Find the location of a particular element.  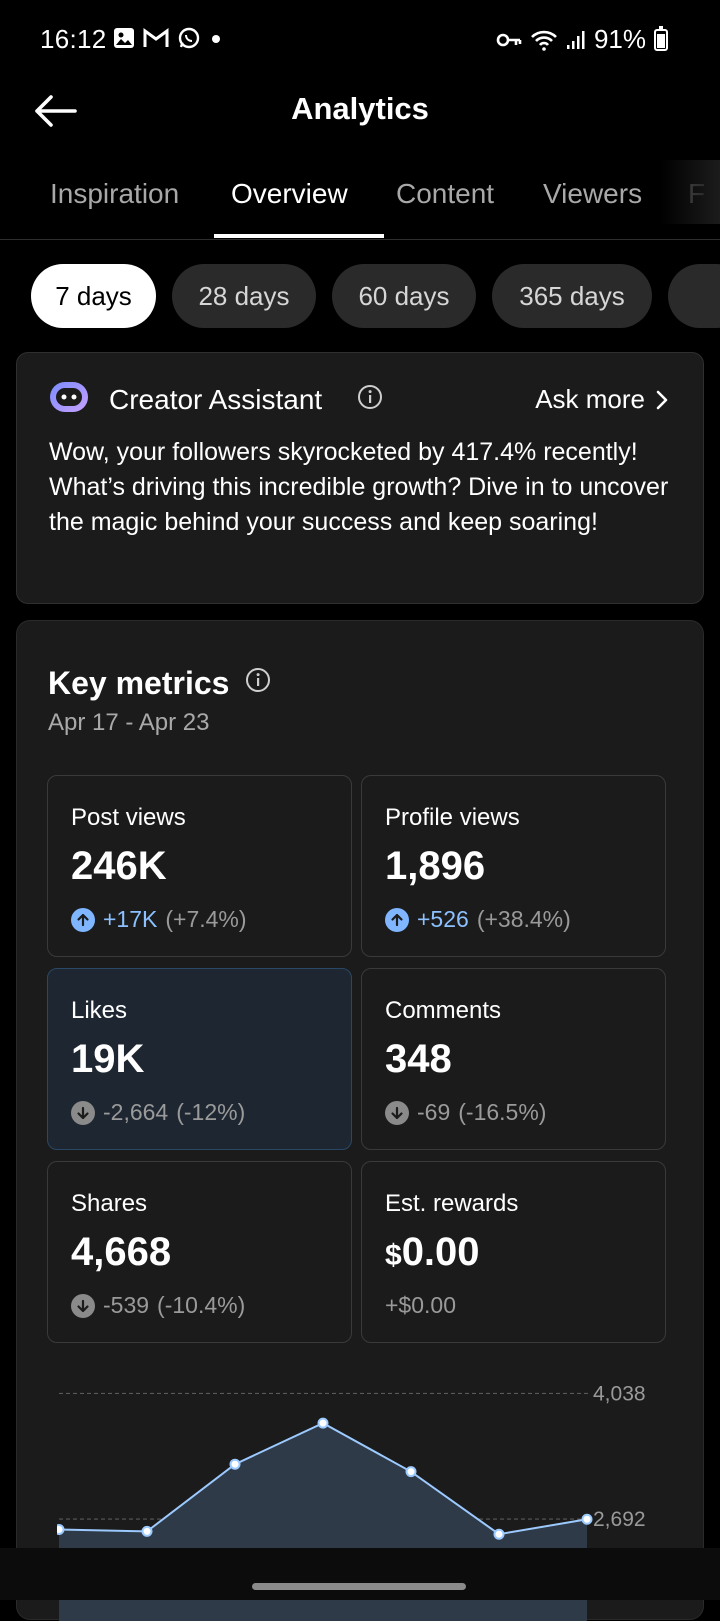

range-60-days: 60 days is located at coordinates (404, 296).